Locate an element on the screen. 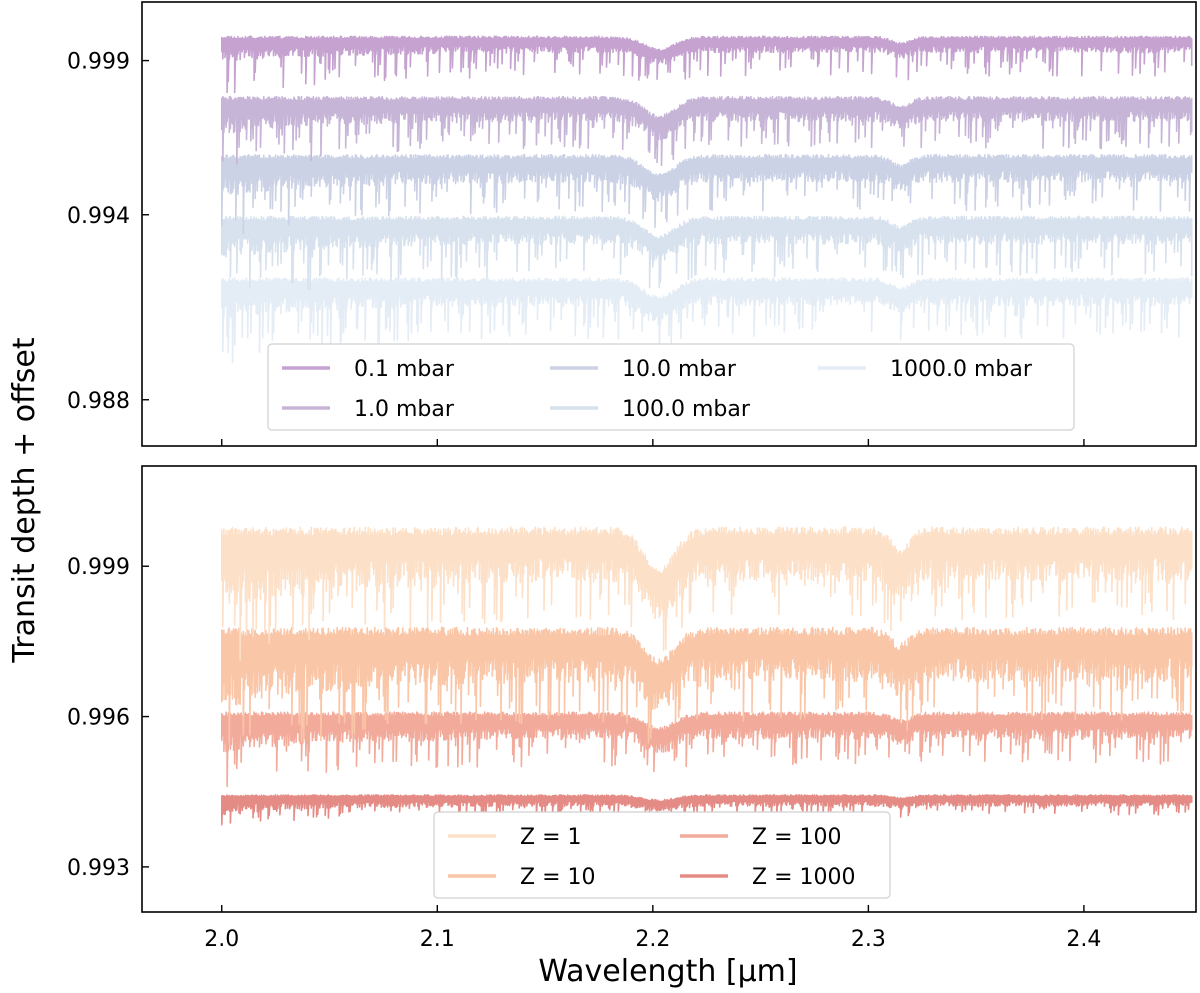  x-tick-label: 2.0 is located at coordinates (221, 939).